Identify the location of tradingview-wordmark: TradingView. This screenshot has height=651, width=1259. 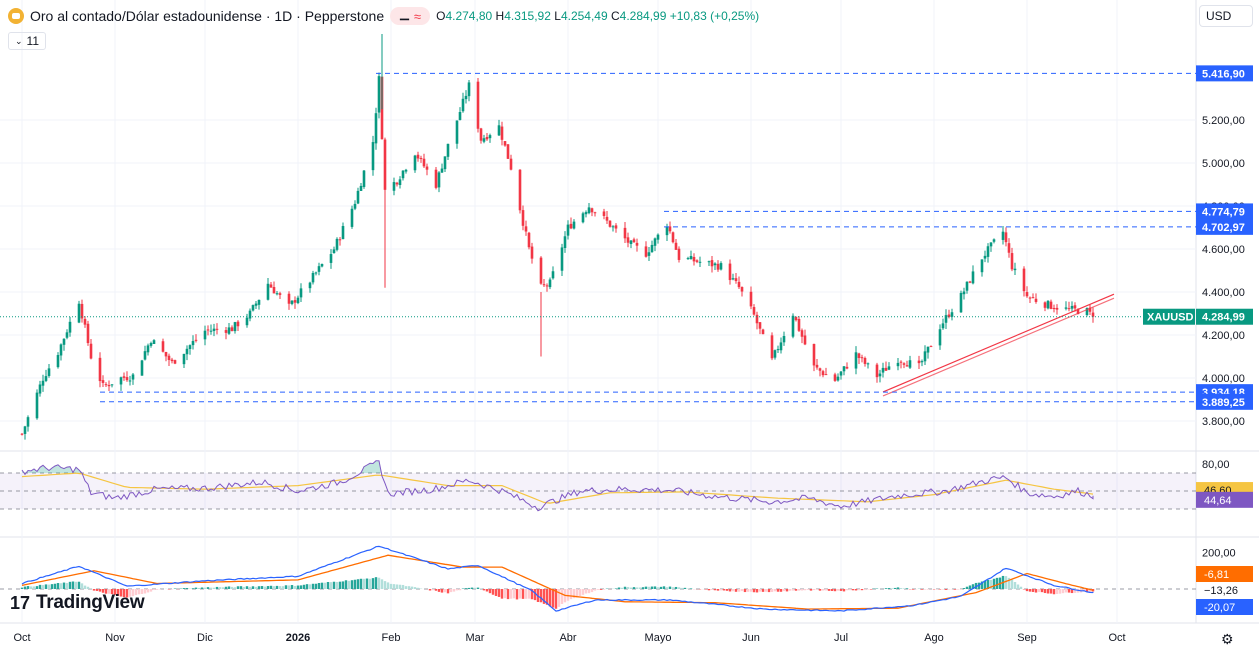
(90, 602).